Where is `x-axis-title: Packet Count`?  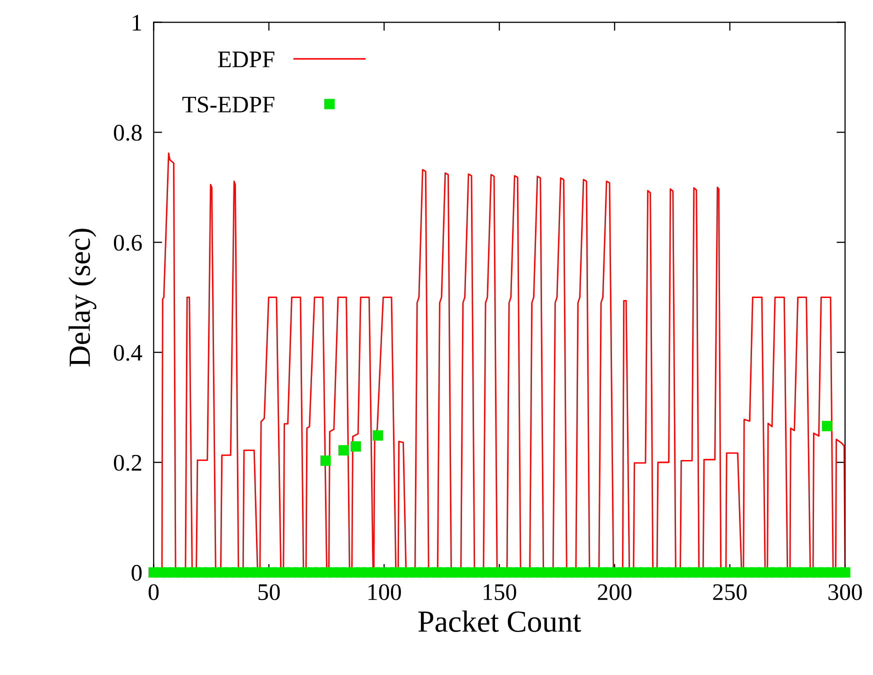 x-axis-title: Packet Count is located at coordinates (500, 621).